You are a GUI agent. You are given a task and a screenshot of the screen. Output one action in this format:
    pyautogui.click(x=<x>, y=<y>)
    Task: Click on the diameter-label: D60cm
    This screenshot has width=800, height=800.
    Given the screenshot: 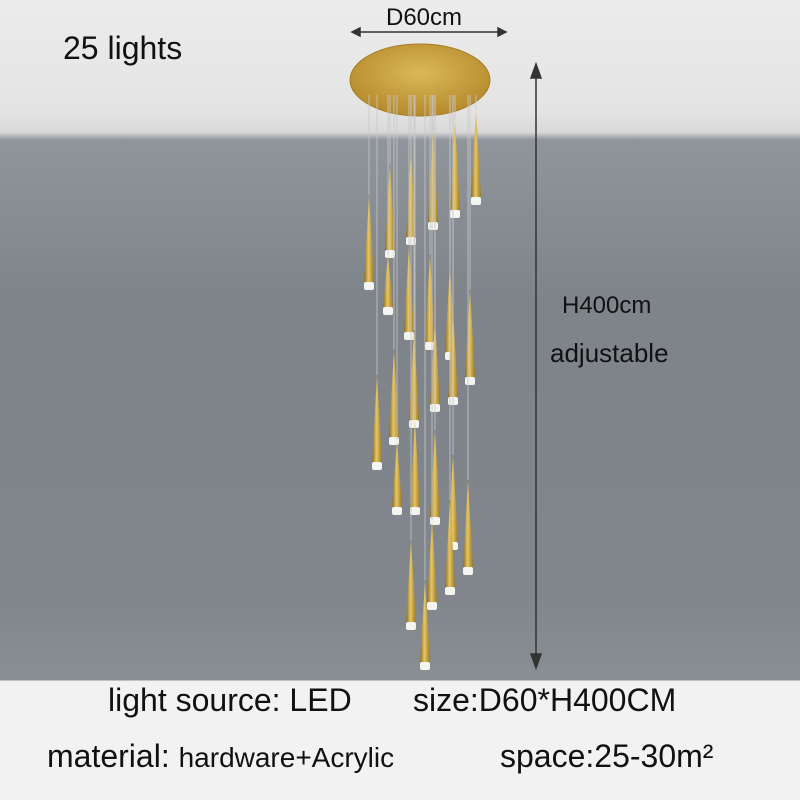 What is the action you would take?
    pyautogui.click(x=424, y=17)
    